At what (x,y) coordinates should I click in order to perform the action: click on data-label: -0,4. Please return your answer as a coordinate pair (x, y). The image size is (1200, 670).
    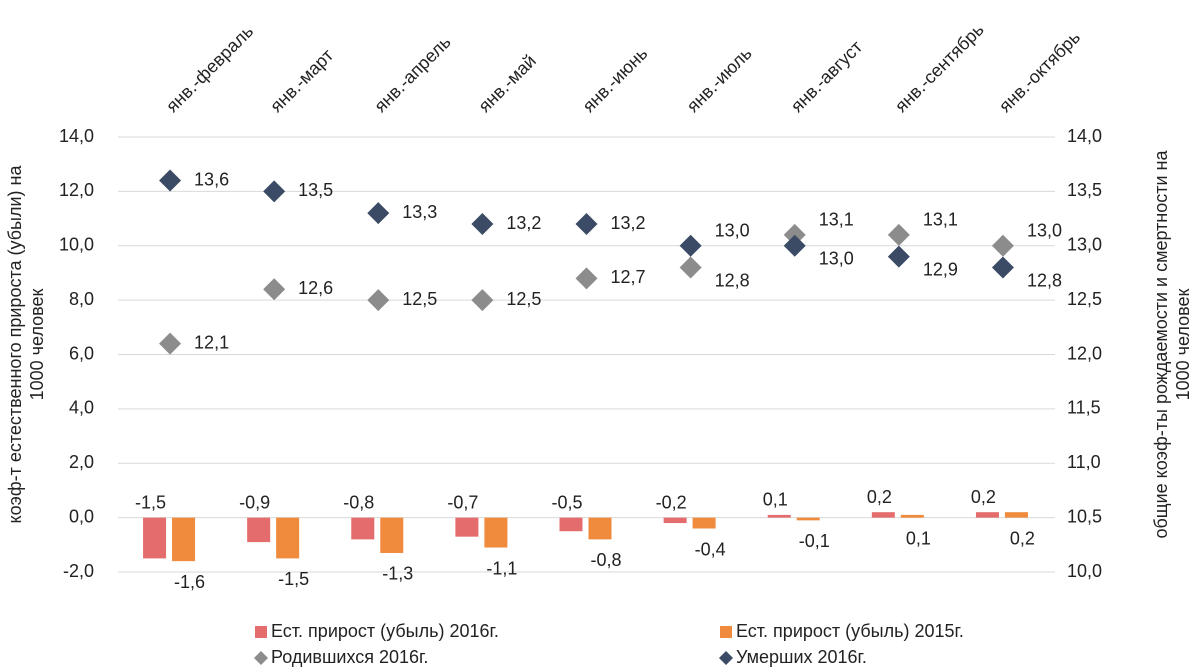
    Looking at the image, I should click on (710, 549).